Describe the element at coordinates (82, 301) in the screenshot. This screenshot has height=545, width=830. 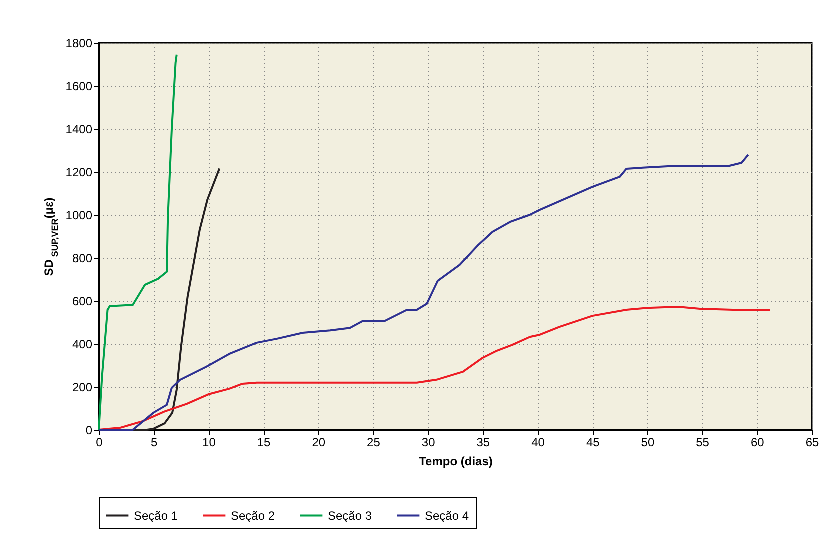
I see `y-tick-label: 600` at that location.